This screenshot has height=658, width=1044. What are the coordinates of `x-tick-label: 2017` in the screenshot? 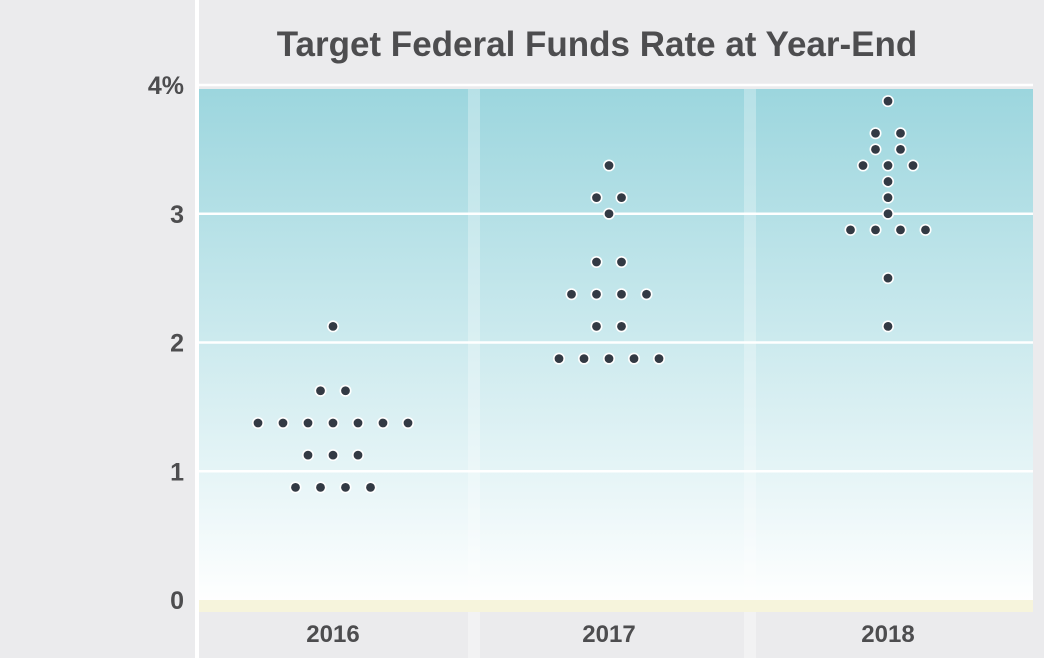 It's located at (608, 634).